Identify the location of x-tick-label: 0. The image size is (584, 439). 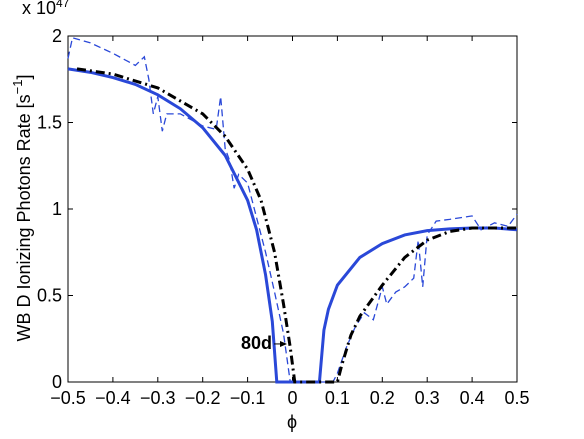
(292, 398).